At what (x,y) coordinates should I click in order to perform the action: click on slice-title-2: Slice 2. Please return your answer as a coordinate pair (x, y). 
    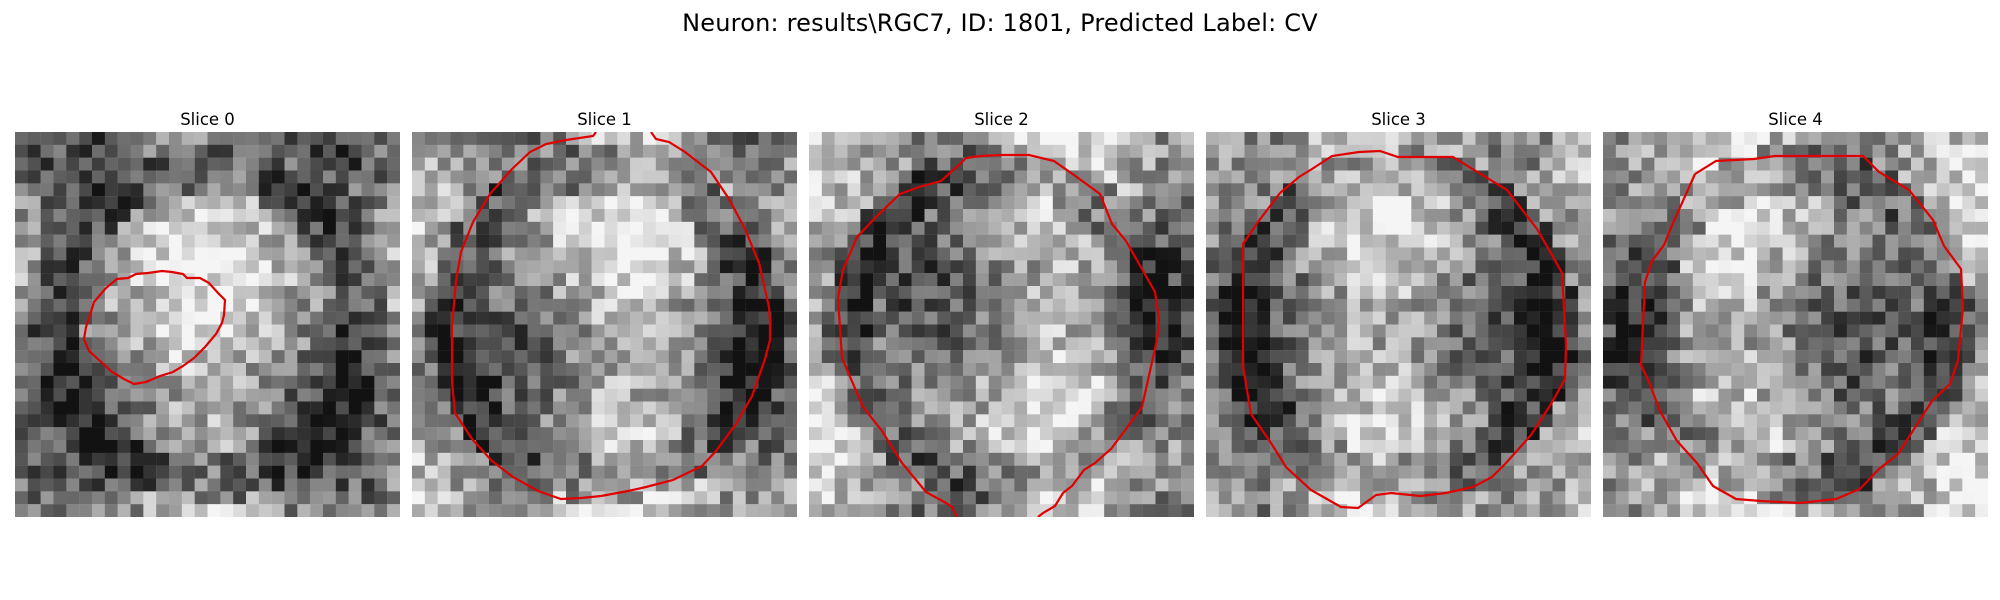
    Looking at the image, I should click on (1001, 119).